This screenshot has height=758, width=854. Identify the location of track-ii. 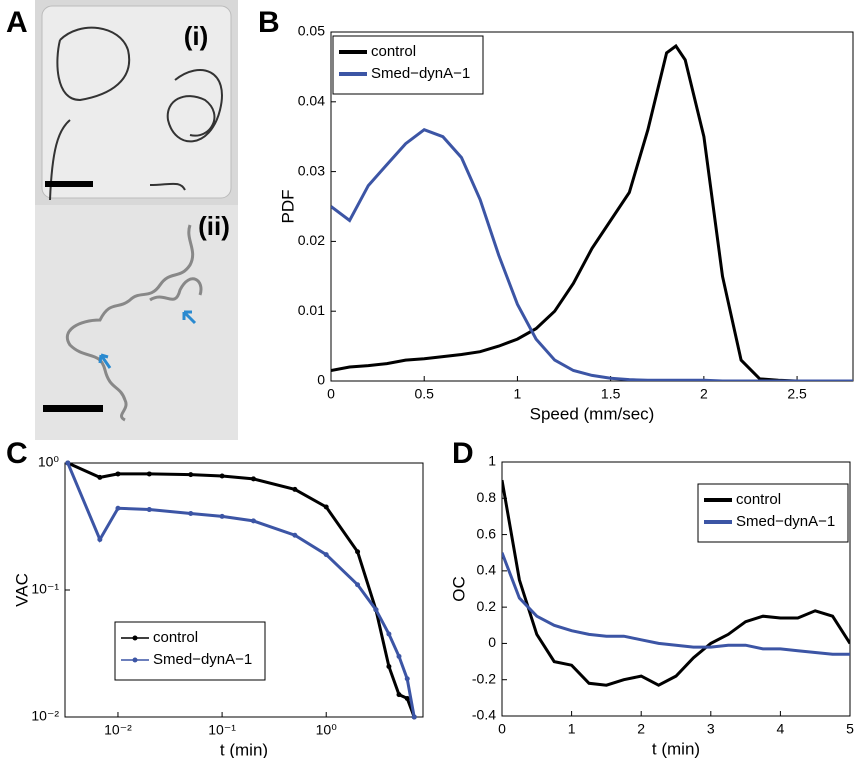
(134, 323).